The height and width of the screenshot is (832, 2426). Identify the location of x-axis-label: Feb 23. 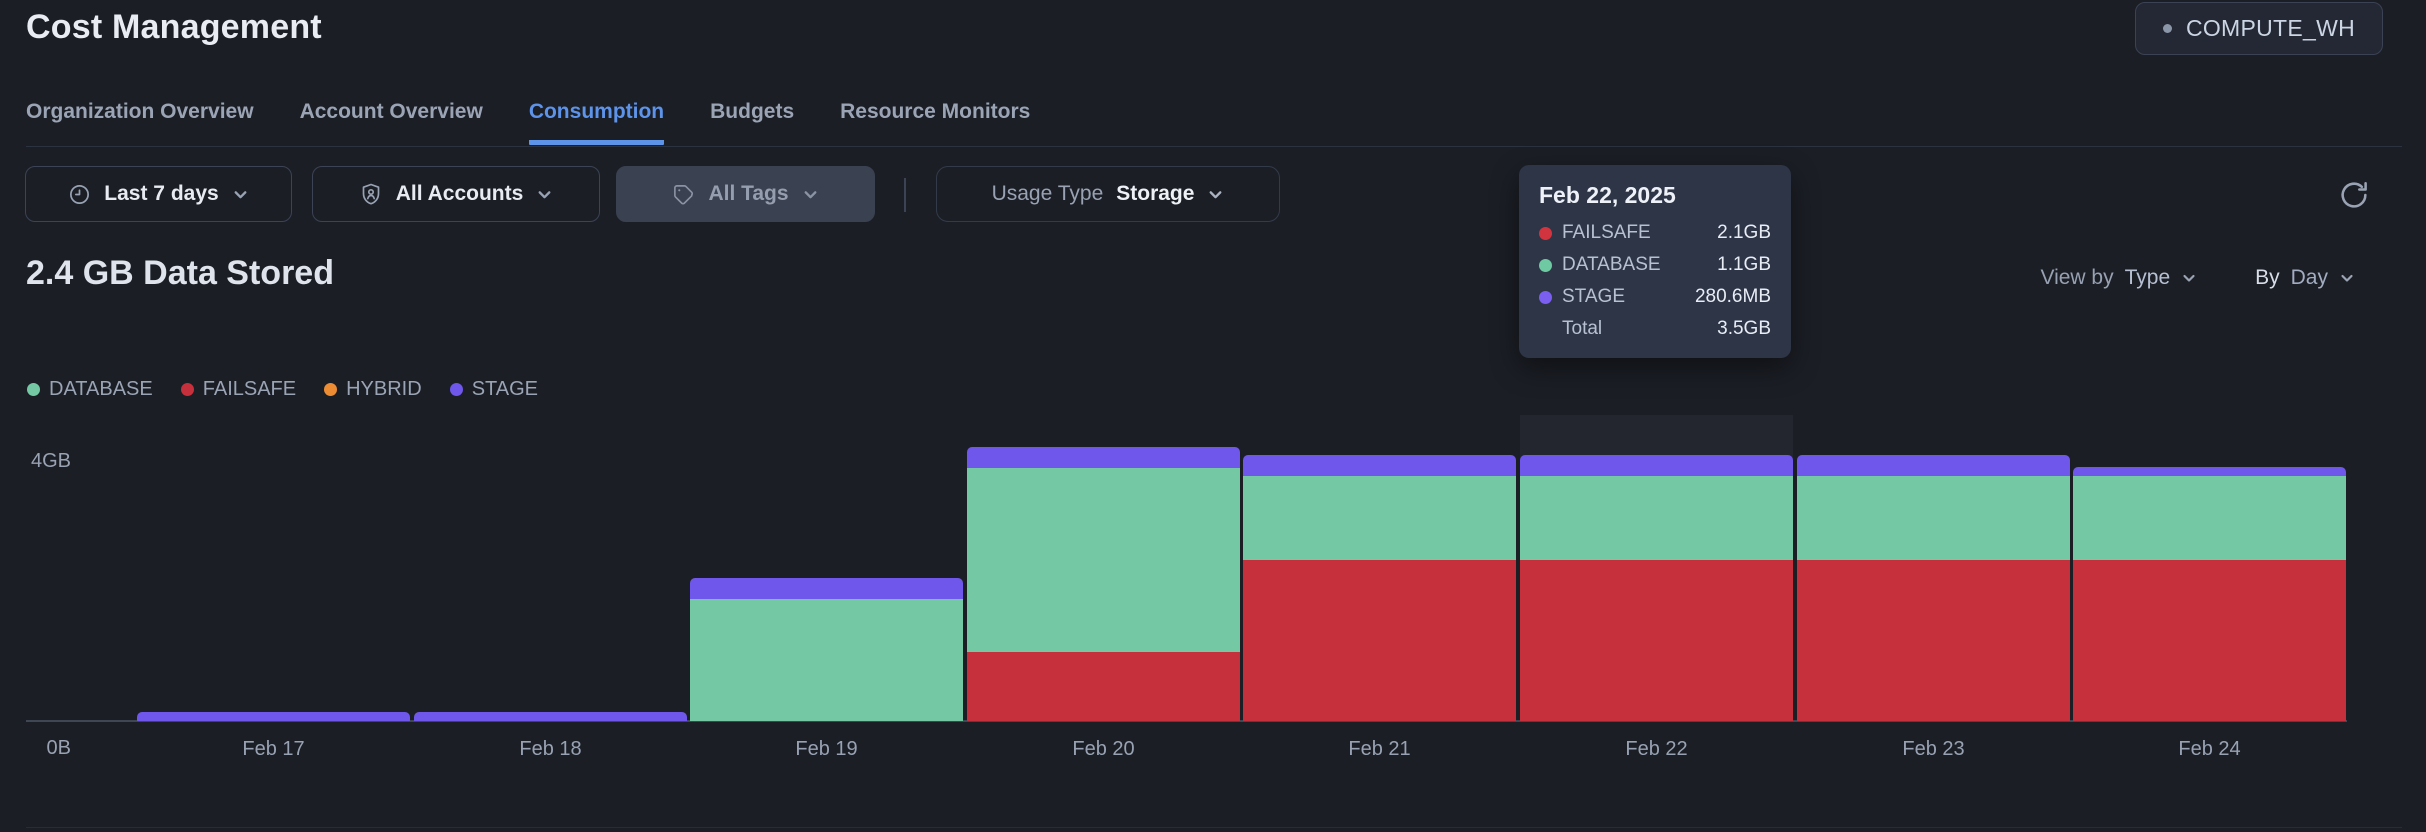
(1933, 749).